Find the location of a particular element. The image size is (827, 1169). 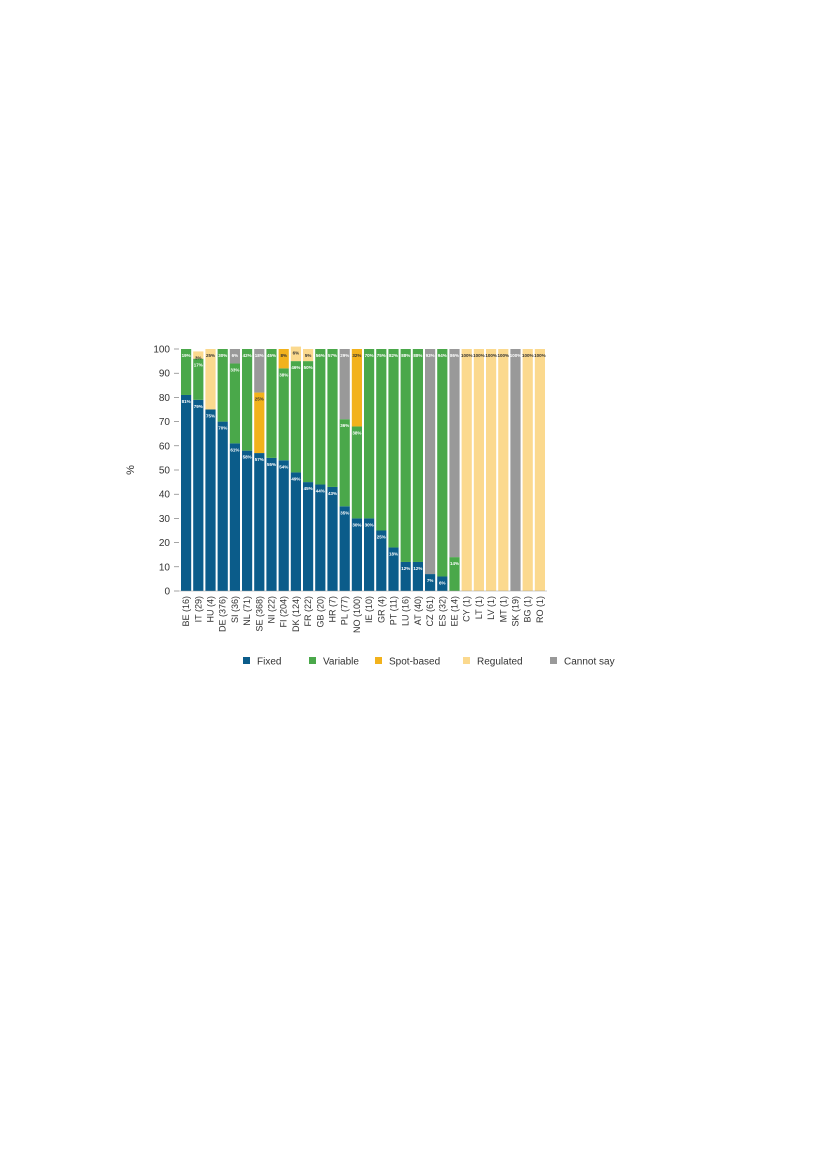

data-label: 36% is located at coordinates (344, 425).